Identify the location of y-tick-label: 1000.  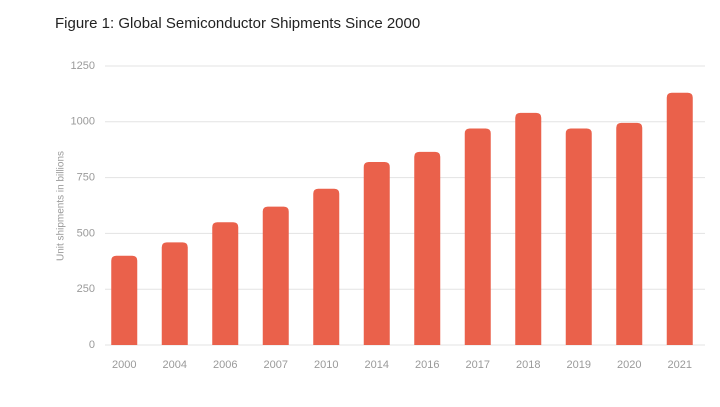
(83, 122).